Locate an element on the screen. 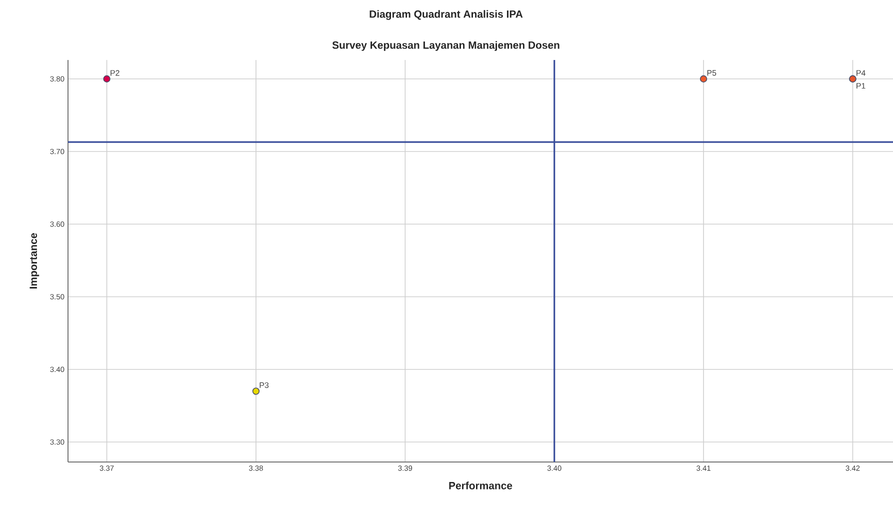  x-axis-title: Performance is located at coordinates (480, 486).